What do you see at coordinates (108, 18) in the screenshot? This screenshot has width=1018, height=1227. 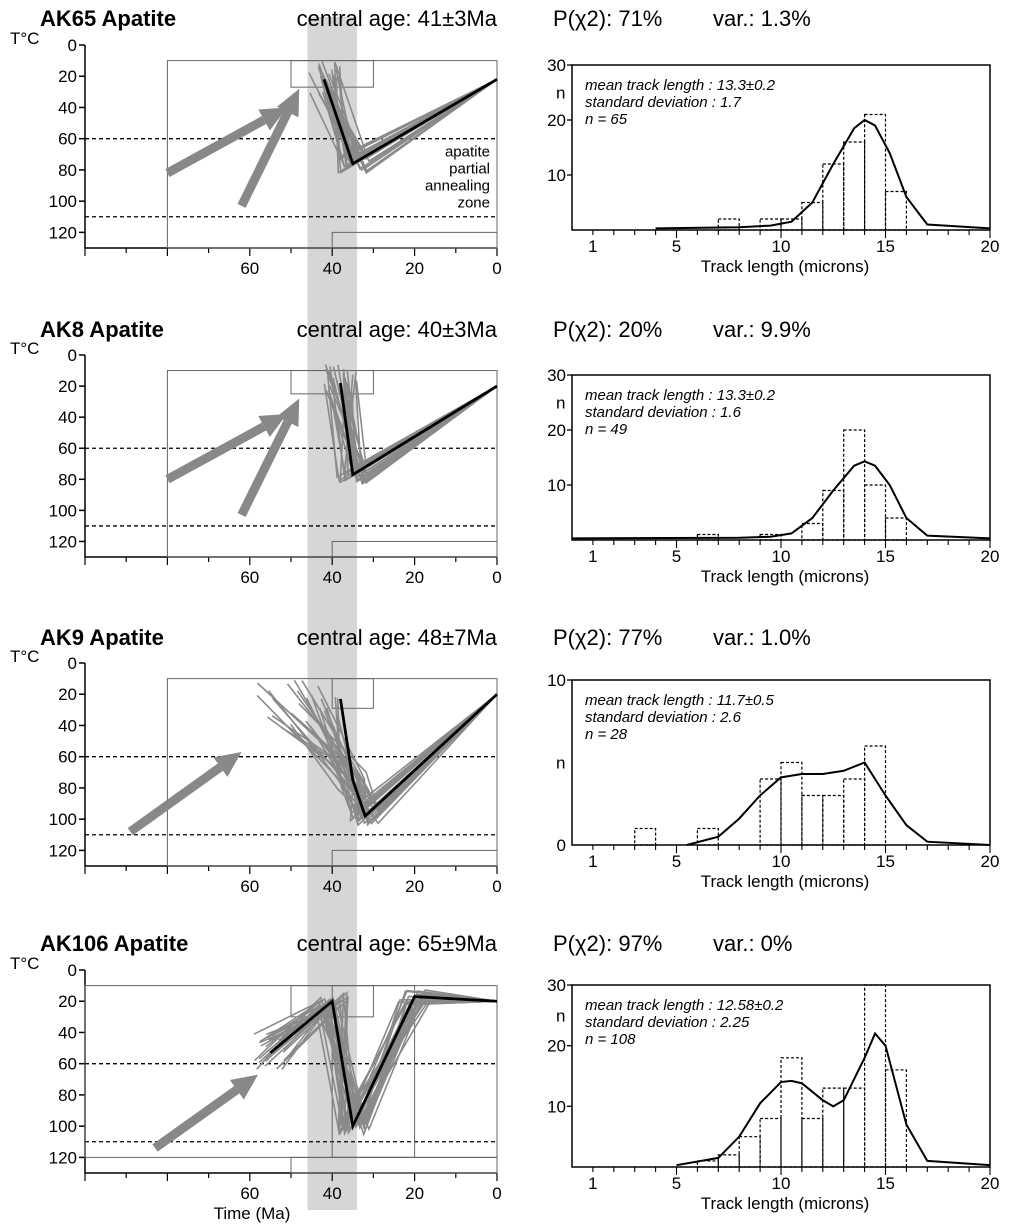 I see `panel-title: AK65 Apatite` at bounding box center [108, 18].